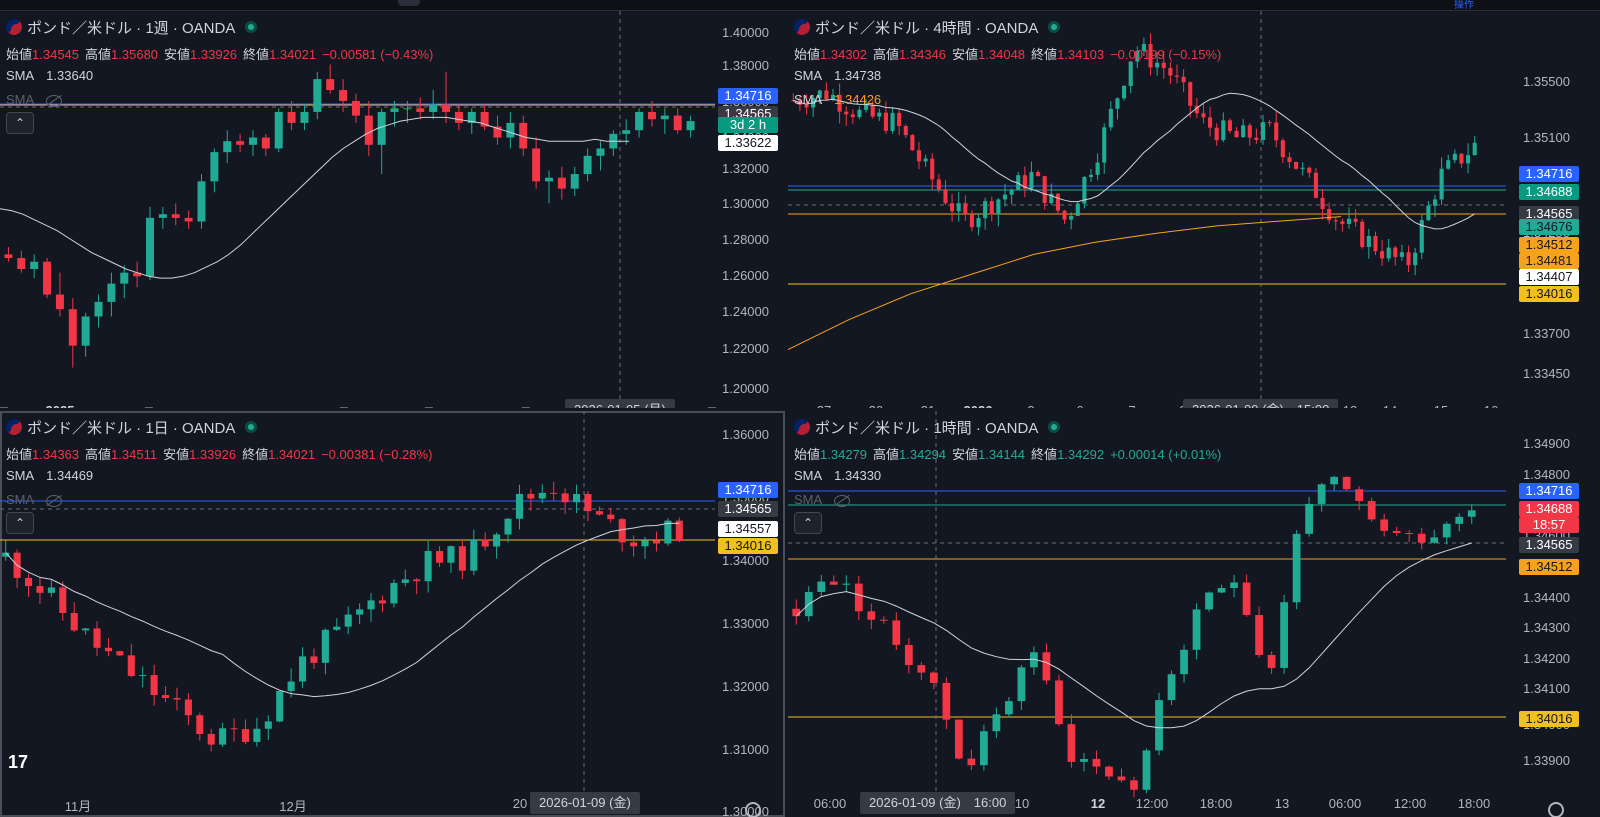 The width and height of the screenshot is (1600, 817). What do you see at coordinates (802, 427) in the screenshot?
I see `gbp-usd-flag-icon` at bounding box center [802, 427].